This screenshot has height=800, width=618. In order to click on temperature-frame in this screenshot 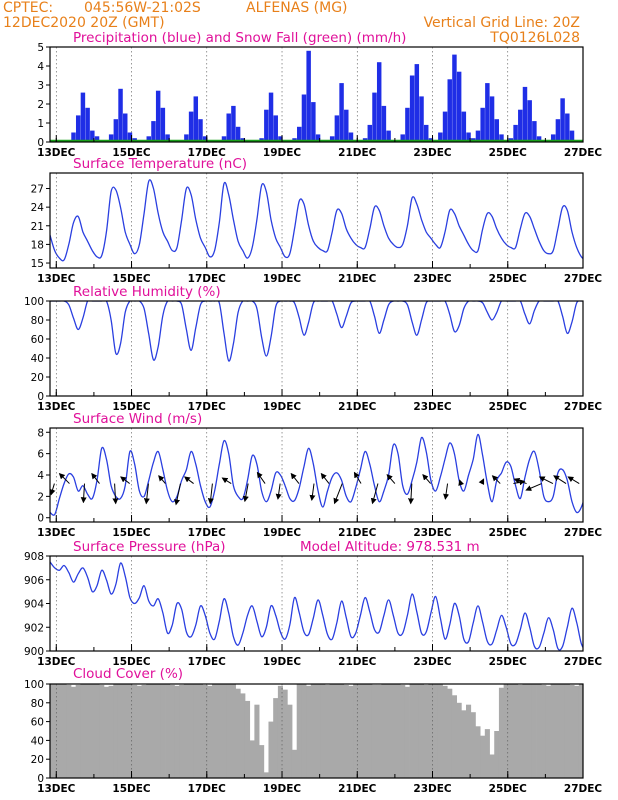, I will do `click(316, 220)`.